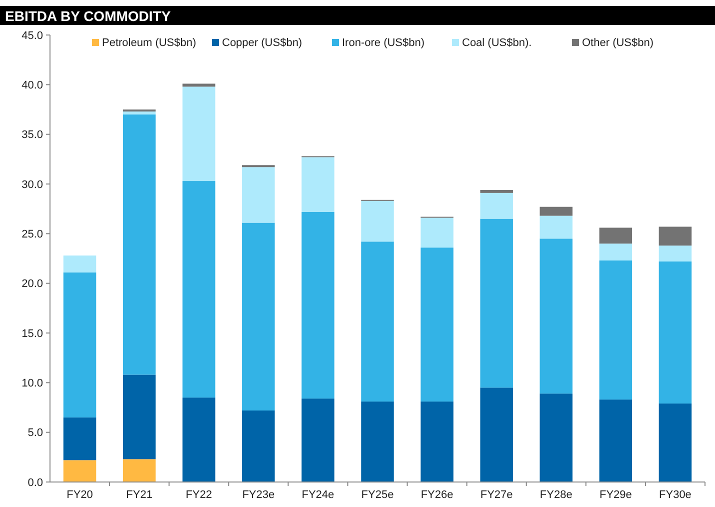 This screenshot has width=715, height=507. I want to click on x-tick-label: FY29e, so click(615, 495).